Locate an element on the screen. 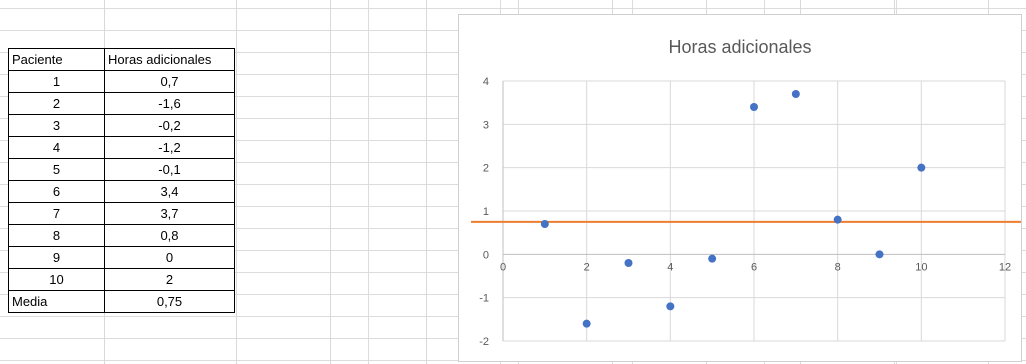  cell-horas: 0,7 is located at coordinates (169, 81).